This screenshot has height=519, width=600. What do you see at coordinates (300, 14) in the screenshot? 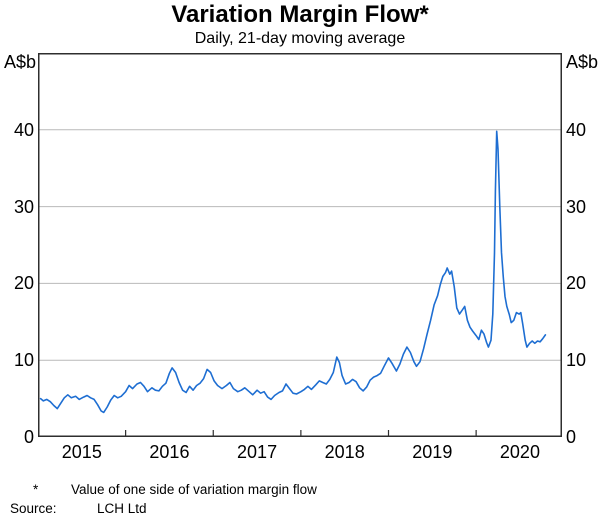
I see `chart-title: Variation Margin Flow*` at bounding box center [300, 14].